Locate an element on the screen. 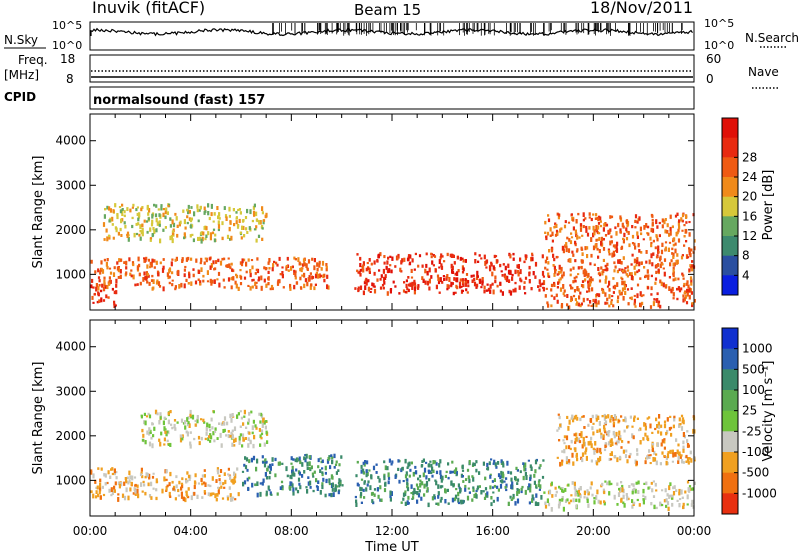 This screenshot has height=554, width=800. velocity-colorbar-tick: 500 is located at coordinates (753, 369).